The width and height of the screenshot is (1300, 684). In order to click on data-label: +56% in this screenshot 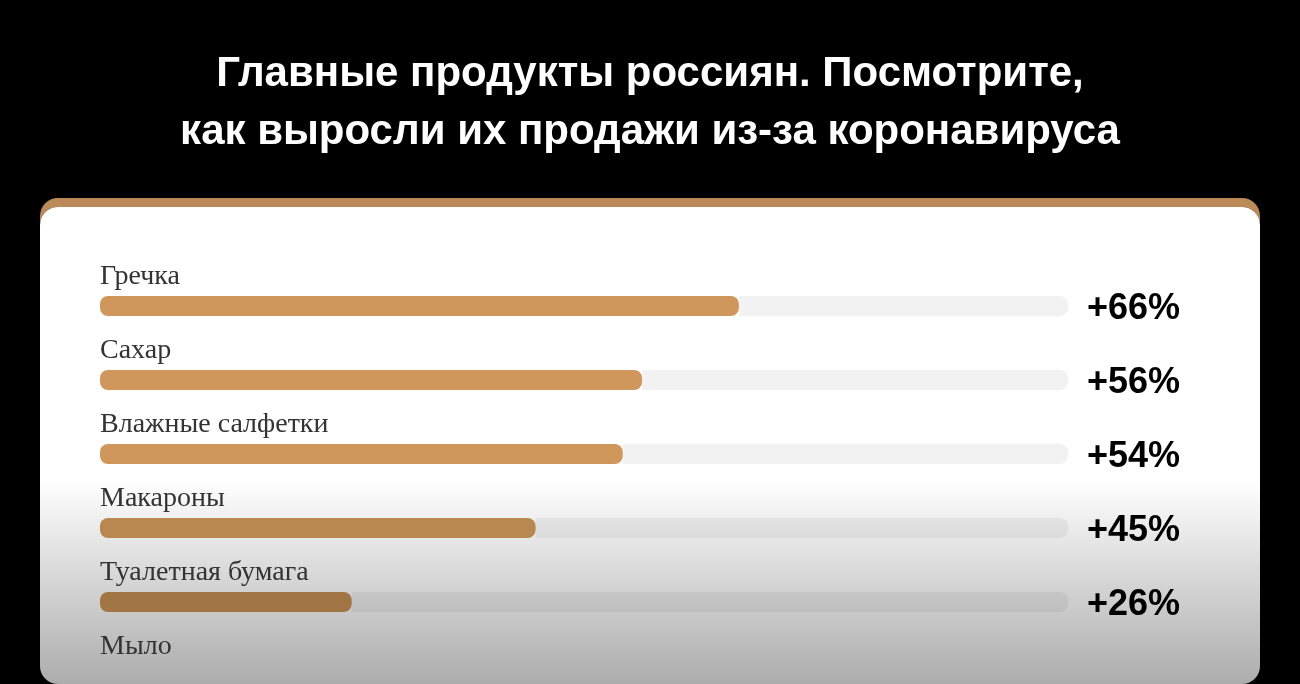, I will do `click(1134, 380)`.